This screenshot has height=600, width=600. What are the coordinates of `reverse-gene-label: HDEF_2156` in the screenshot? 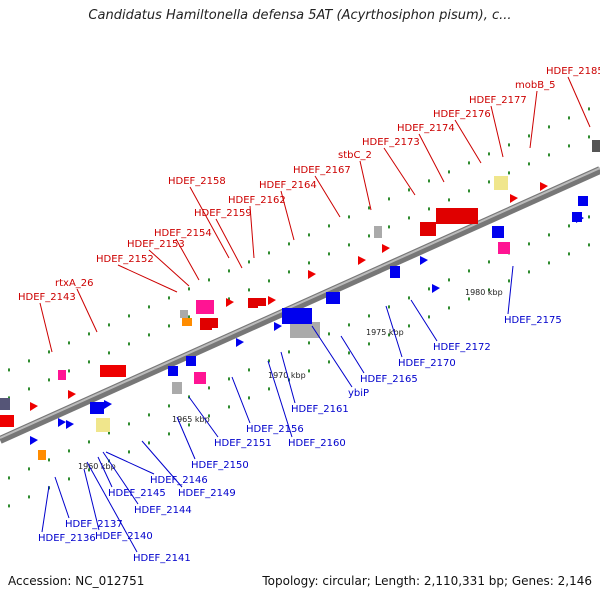 It's located at (275, 429).